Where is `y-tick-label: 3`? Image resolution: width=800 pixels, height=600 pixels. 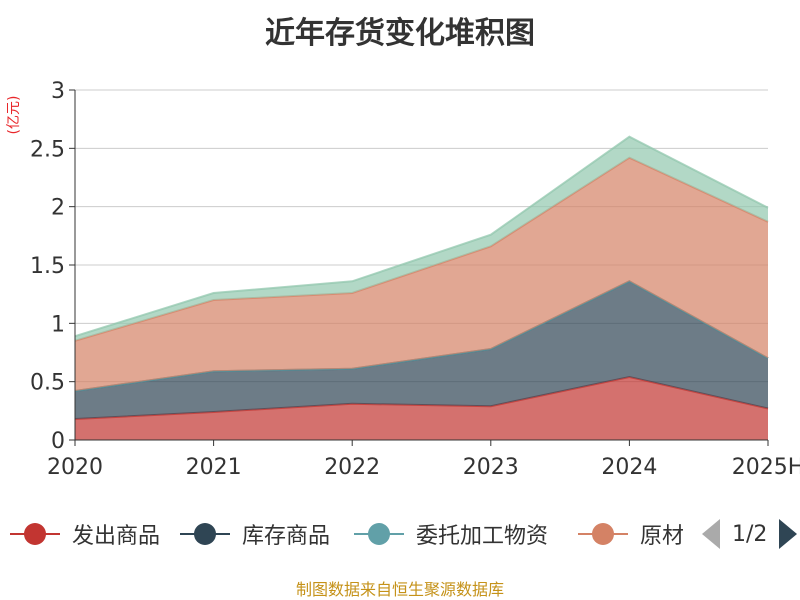 y-tick-label: 3 is located at coordinates (58, 91).